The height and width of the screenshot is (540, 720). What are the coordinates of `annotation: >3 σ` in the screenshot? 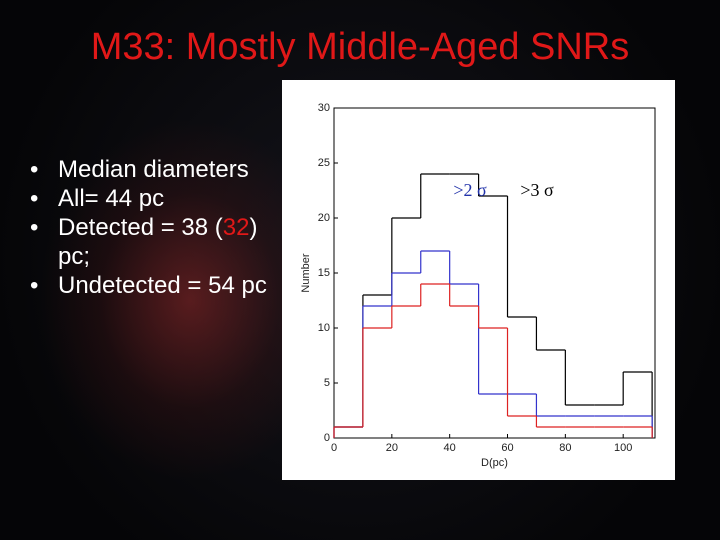 It's located at (537, 190).